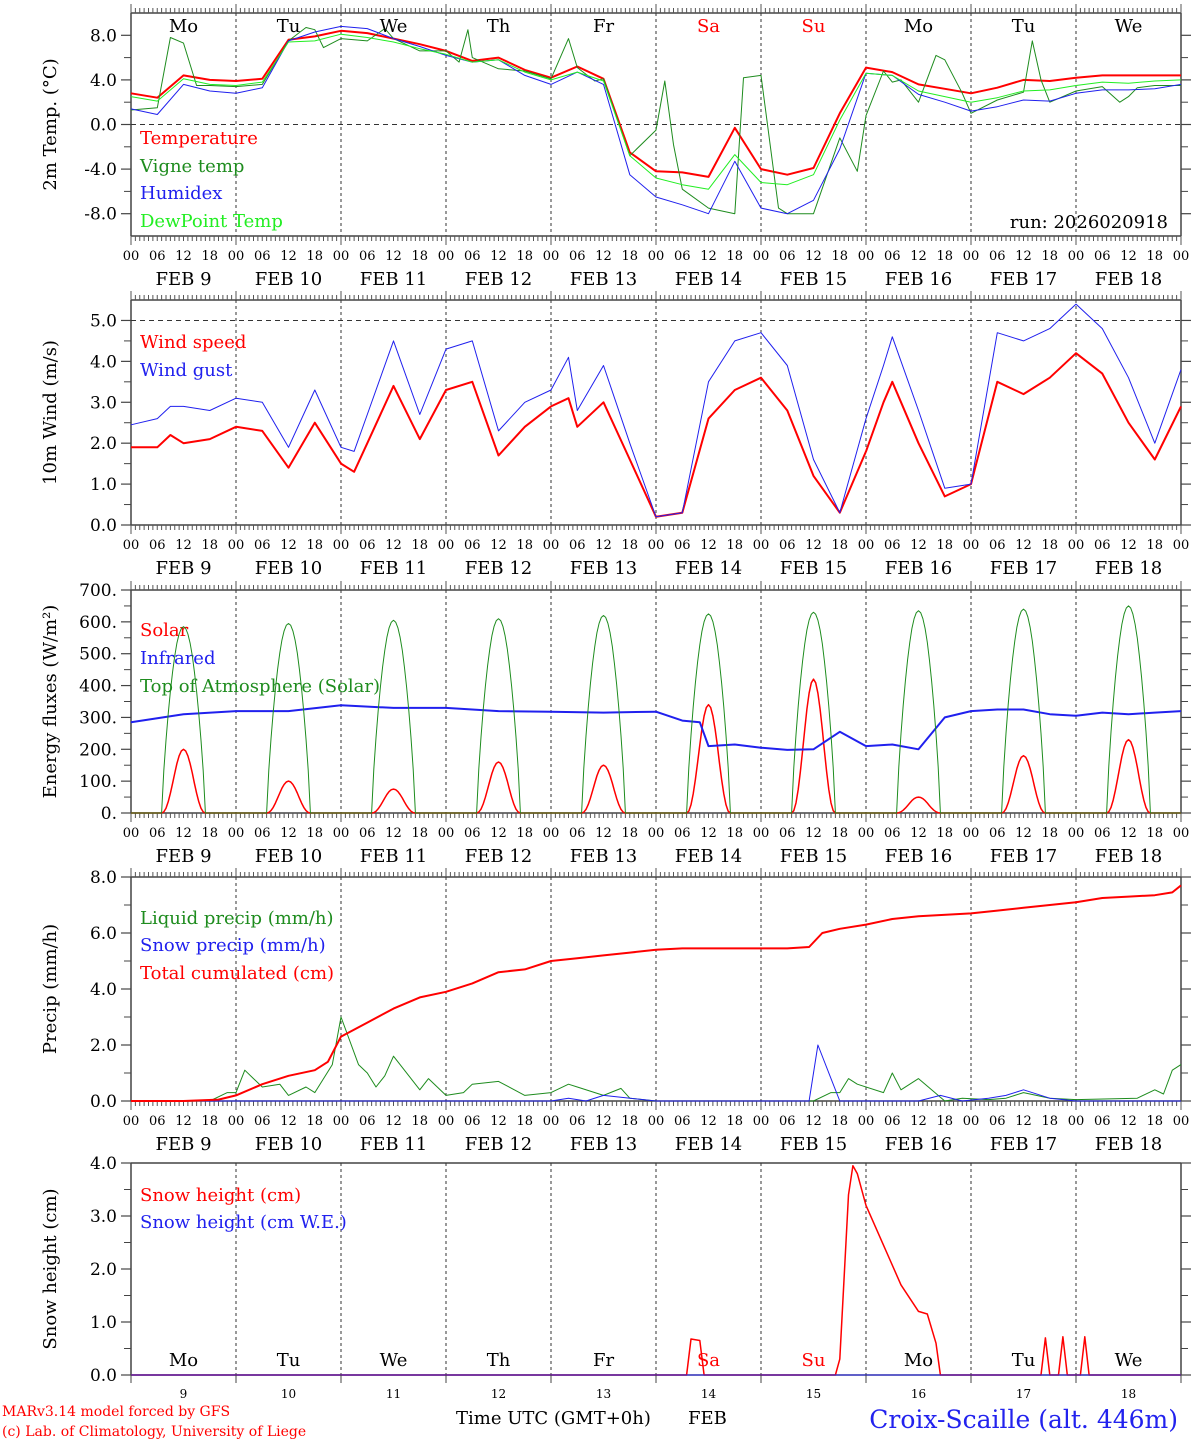 The width and height of the screenshot is (1194, 1440). What do you see at coordinates (1128, 1144) in the screenshot?
I see `x-day-label: FEB 18` at bounding box center [1128, 1144].